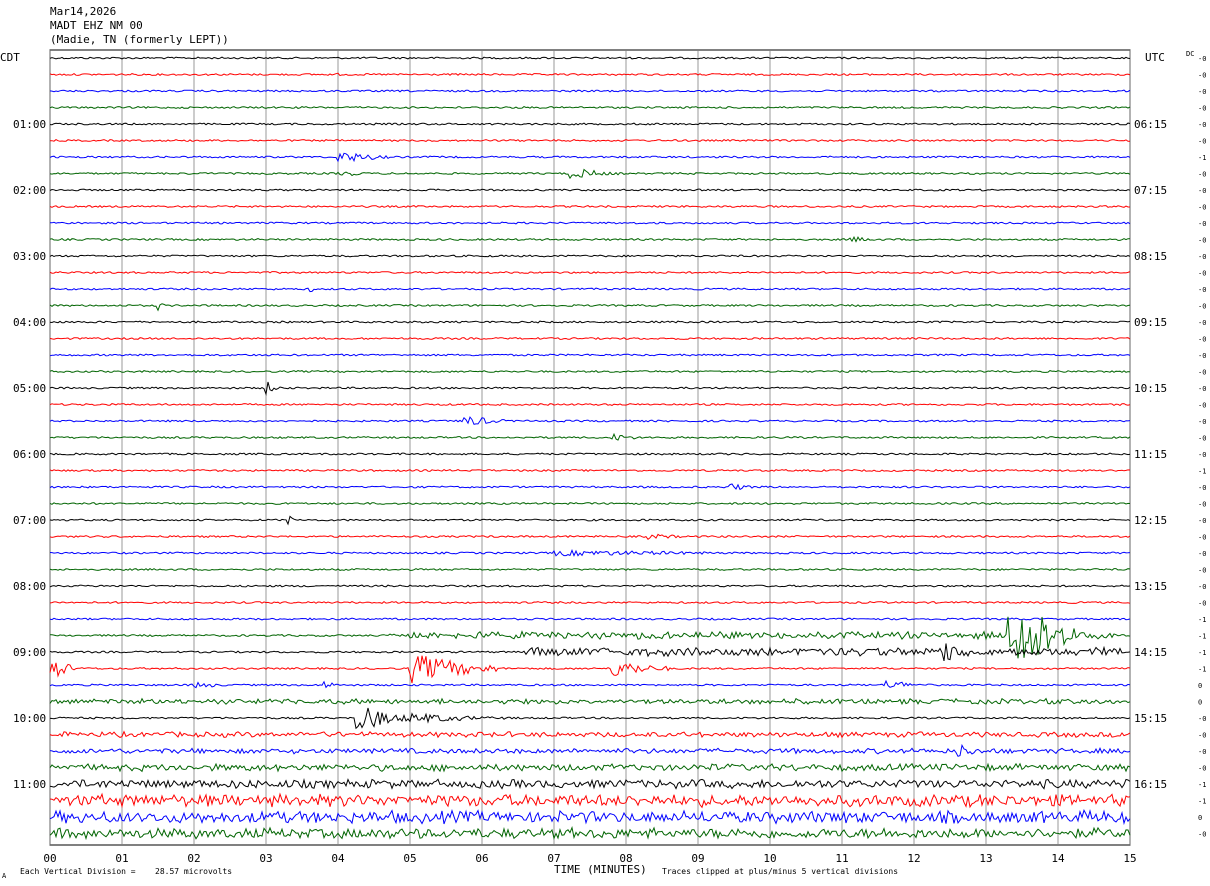  What do you see at coordinates (49, 858) in the screenshot?
I see `x-tick-label: 00` at bounding box center [49, 858].